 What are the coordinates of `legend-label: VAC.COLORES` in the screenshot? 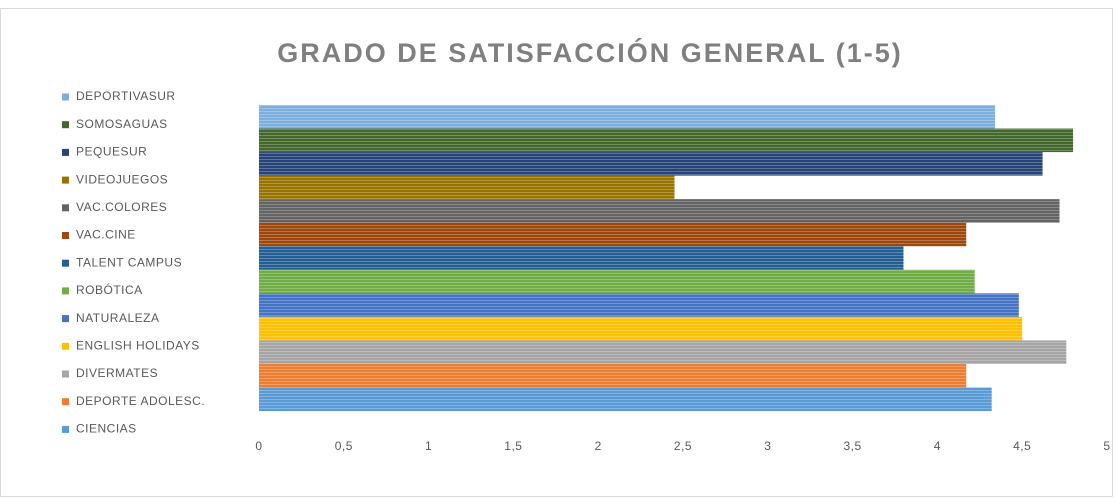 It's located at (121, 207).